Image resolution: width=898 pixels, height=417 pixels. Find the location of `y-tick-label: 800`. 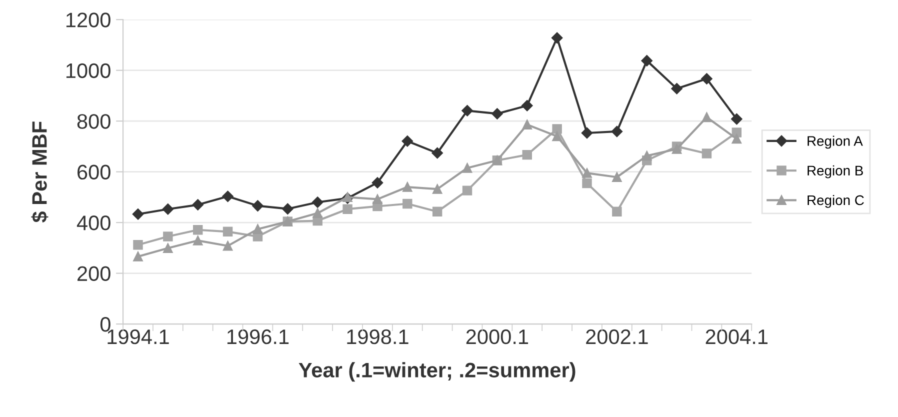

y-tick-label: 800 is located at coordinates (93, 121).